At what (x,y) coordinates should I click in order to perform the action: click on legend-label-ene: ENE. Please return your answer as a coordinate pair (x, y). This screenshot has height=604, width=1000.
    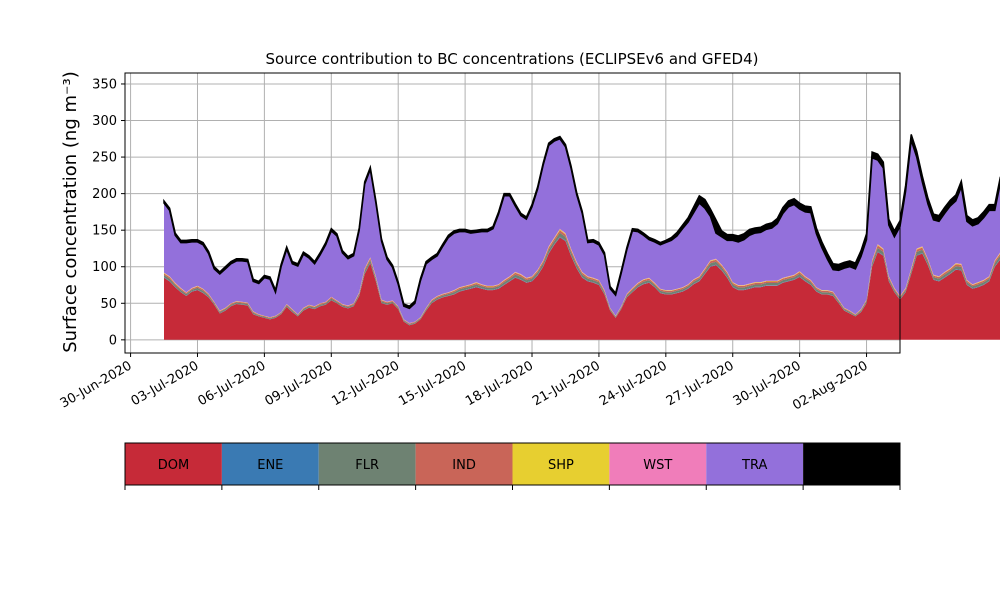
    Looking at the image, I should click on (270, 465).